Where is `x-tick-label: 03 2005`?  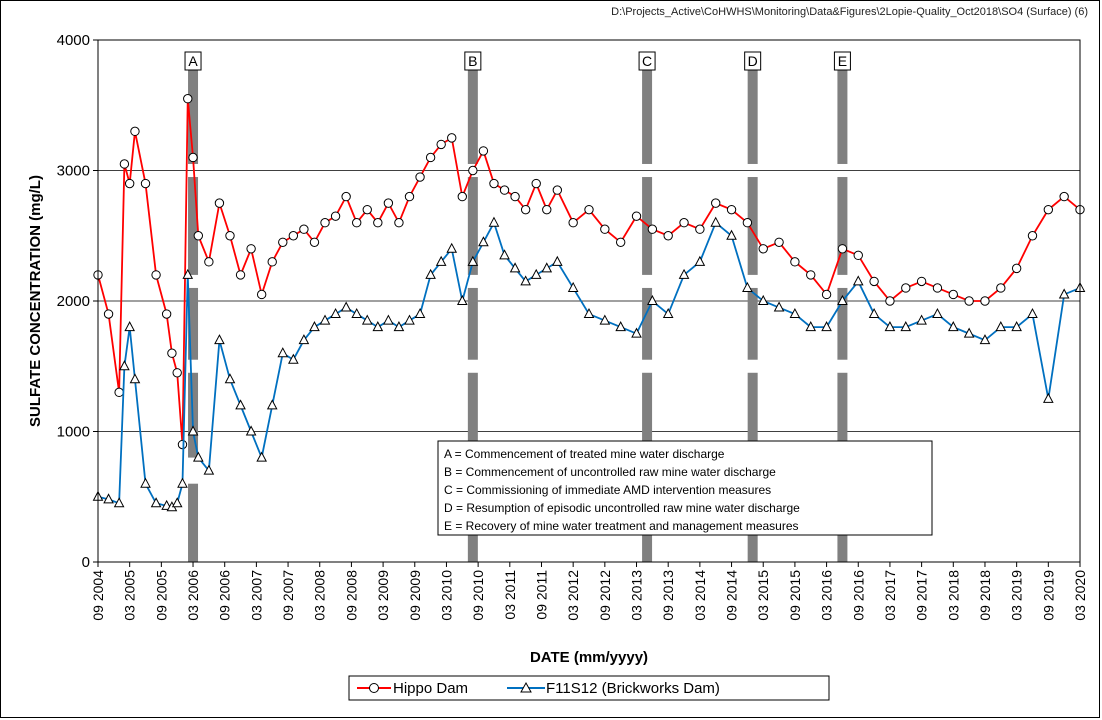
x-tick-label: 03 2005 is located at coordinates (130, 595).